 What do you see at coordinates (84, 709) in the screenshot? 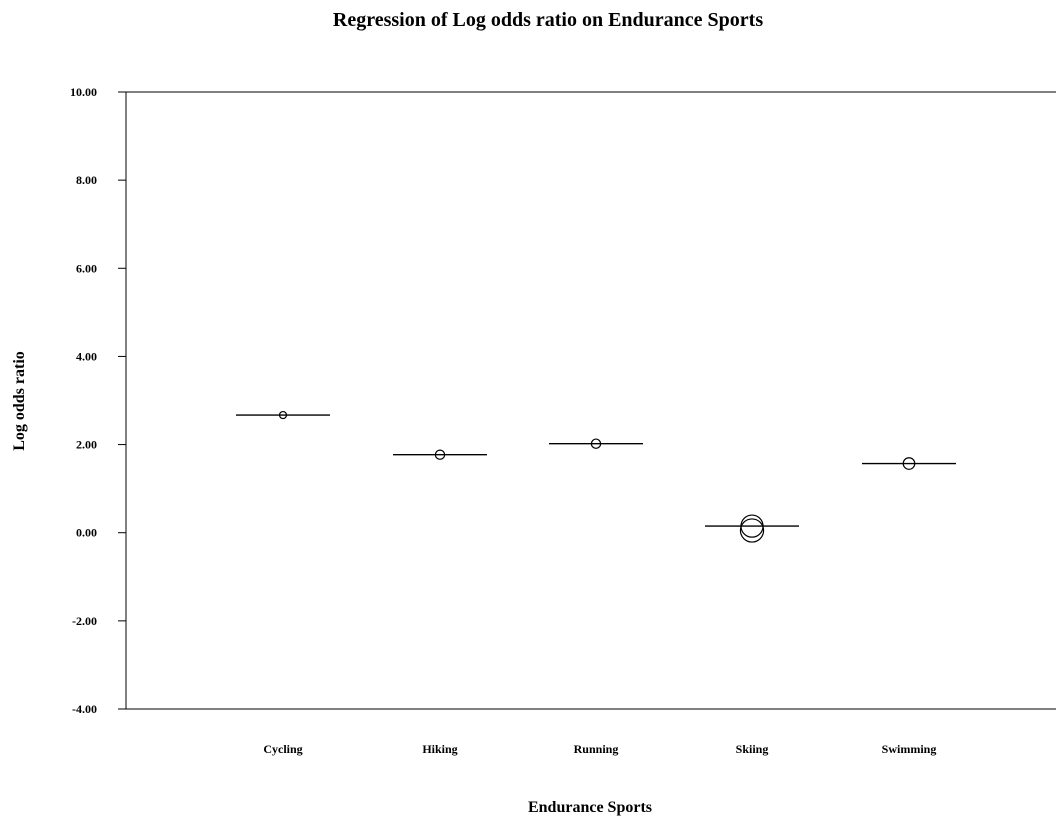
I see `y-tick-label: -4.00` at bounding box center [84, 709].